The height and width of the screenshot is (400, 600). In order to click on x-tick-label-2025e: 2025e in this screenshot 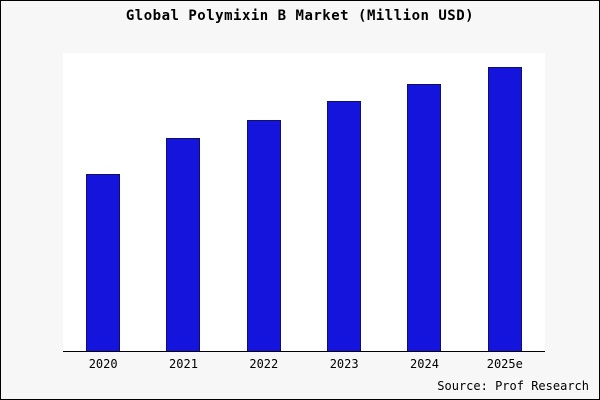, I will do `click(504, 364)`.